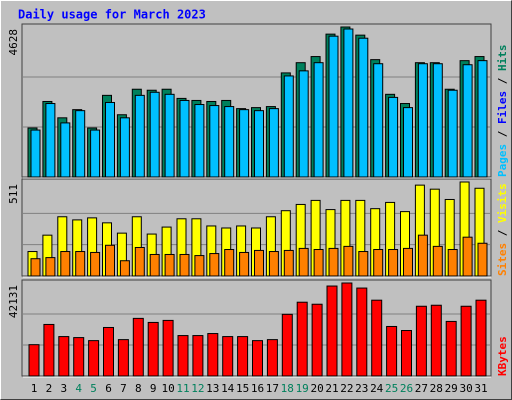 This screenshot has width=512, height=400. I want to click on x-tick-label: 6, so click(108, 388).